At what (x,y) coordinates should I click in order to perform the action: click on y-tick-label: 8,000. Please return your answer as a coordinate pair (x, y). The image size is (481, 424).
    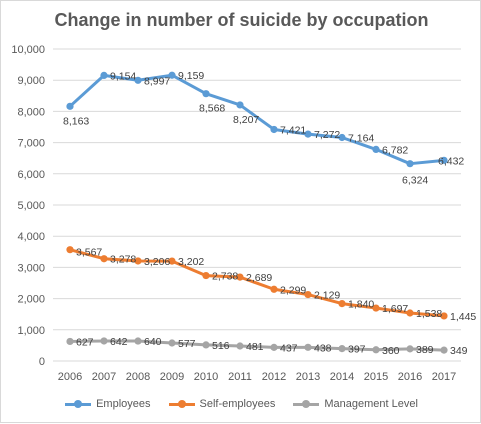
    Looking at the image, I should click on (31, 112).